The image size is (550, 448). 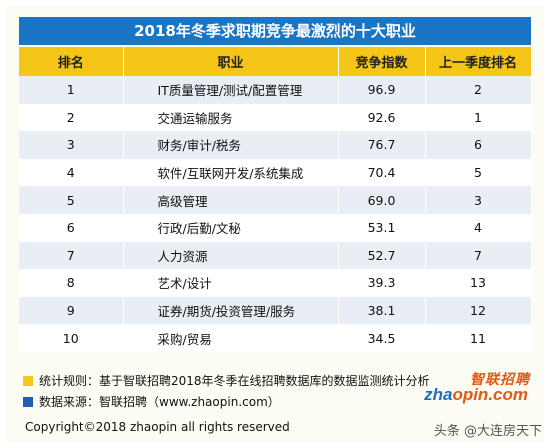 What do you see at coordinates (231, 90) in the screenshot?
I see `cell-job: IT质量管理/测试/配置管理` at bounding box center [231, 90].